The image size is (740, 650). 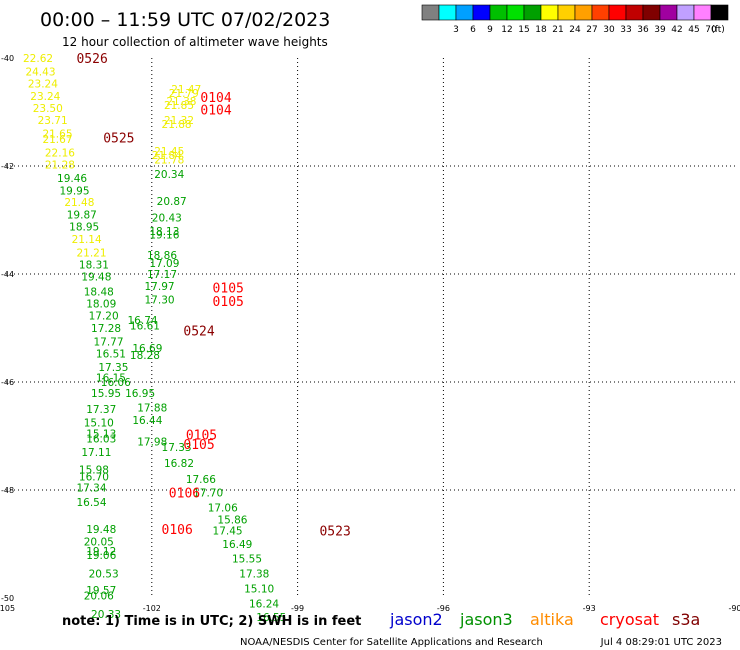 What do you see at coordinates (60, 165) in the screenshot?
I see `wave-height-label: 21.28` at bounding box center [60, 165].